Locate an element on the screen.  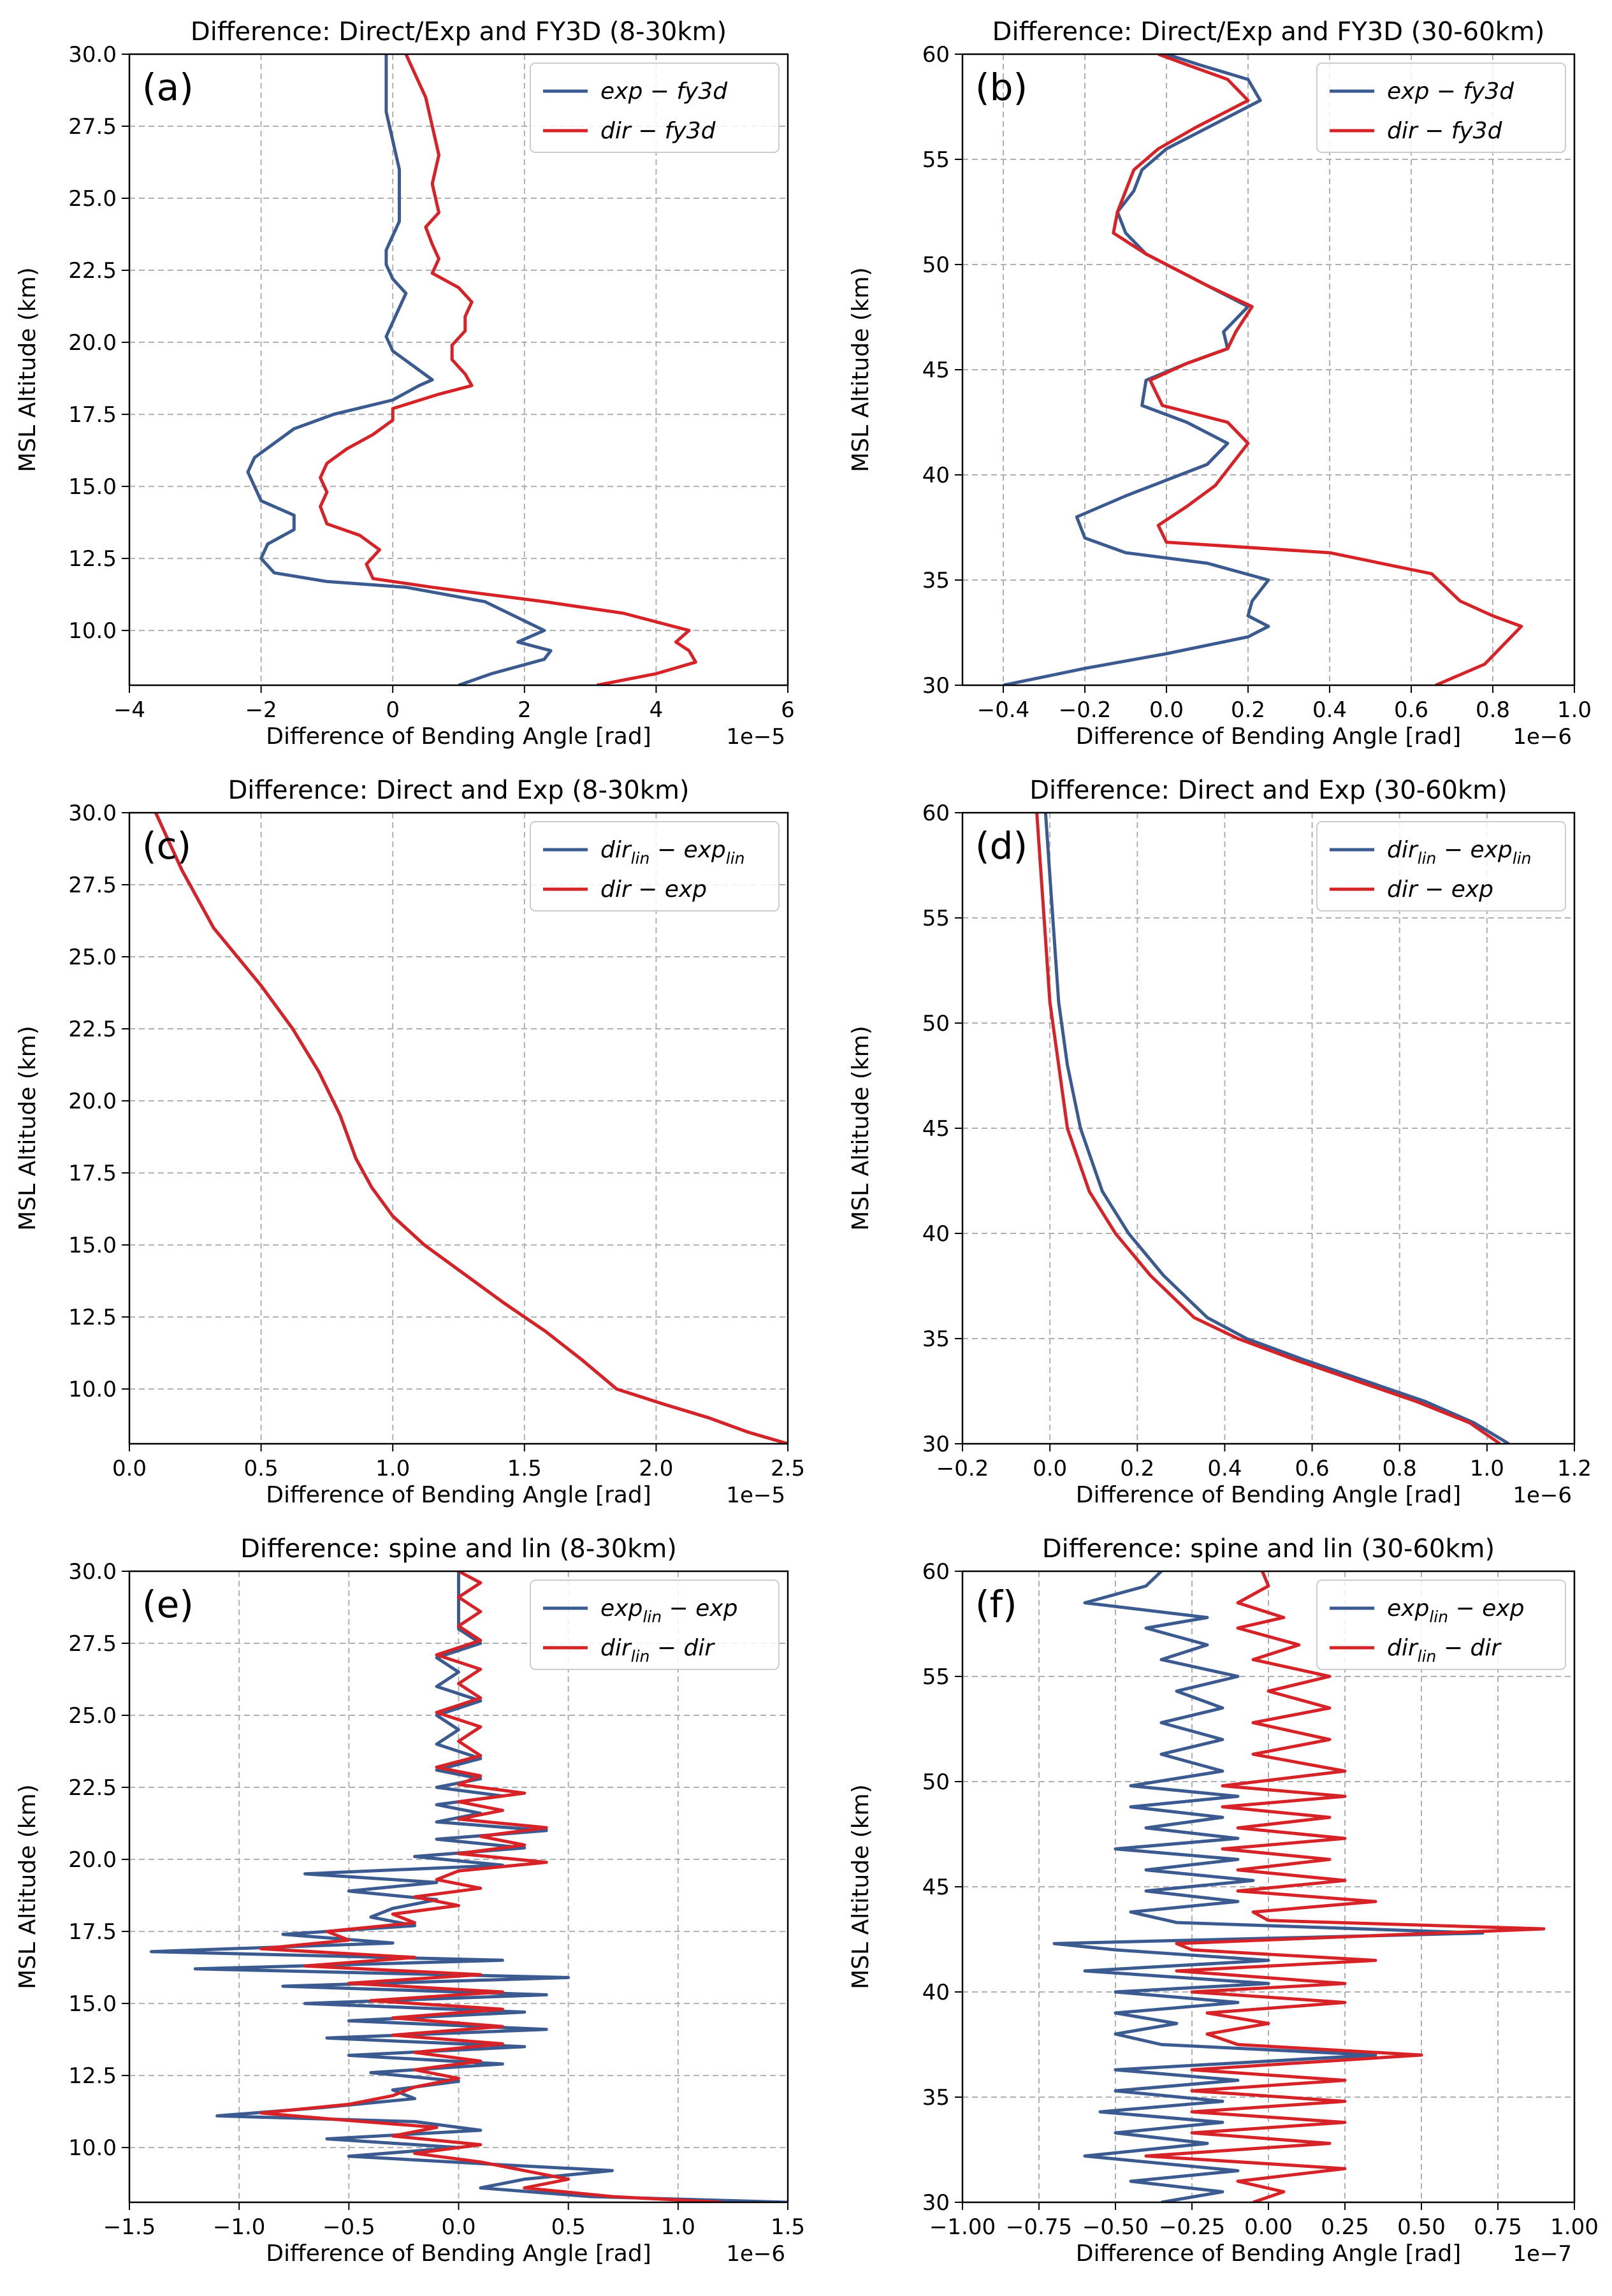
panel-label: (a) is located at coordinates (168, 87).